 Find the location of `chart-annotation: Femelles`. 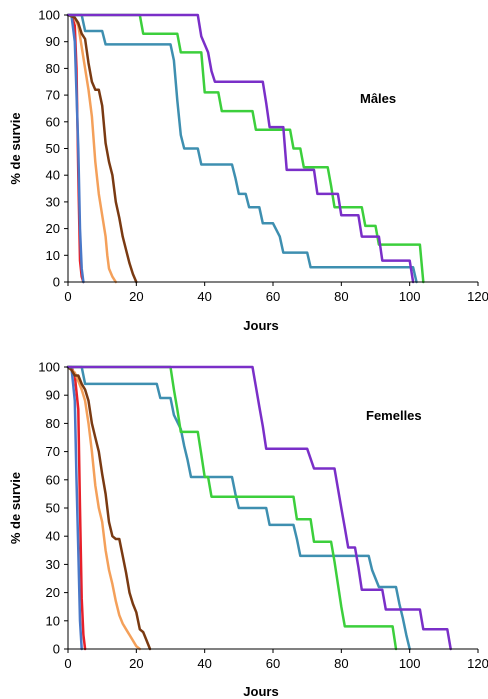

chart-annotation: Femelles is located at coordinates (394, 415).